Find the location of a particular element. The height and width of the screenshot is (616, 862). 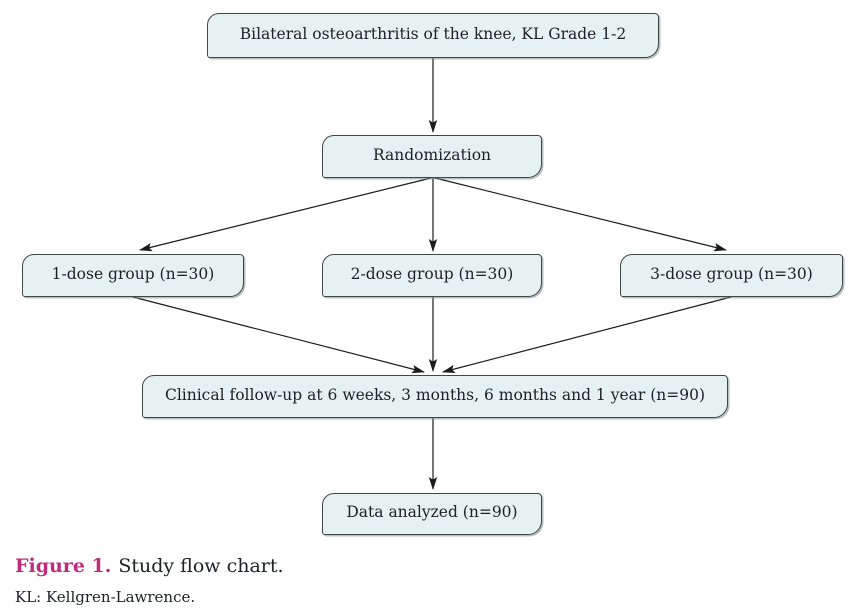

node-dose1-label: 1-dose group (n=30) is located at coordinates (133, 273).